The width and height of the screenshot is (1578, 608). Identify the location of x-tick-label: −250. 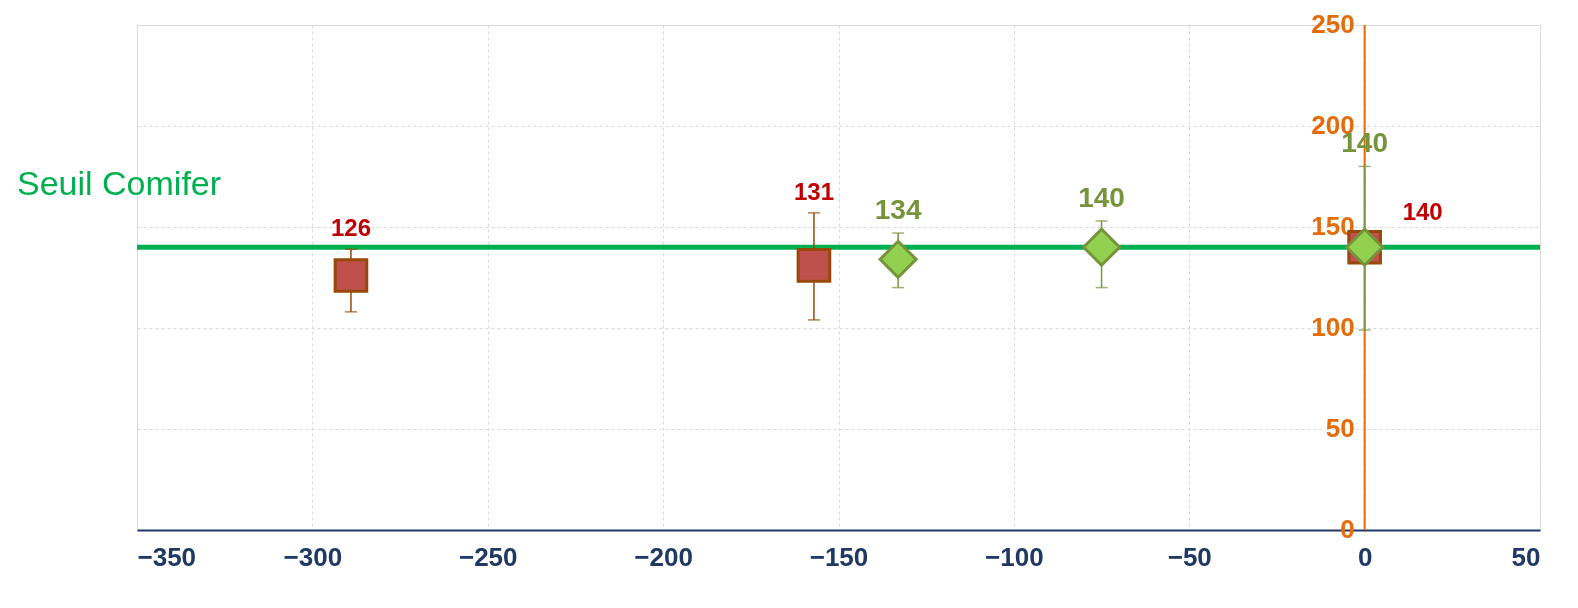
(488, 556).